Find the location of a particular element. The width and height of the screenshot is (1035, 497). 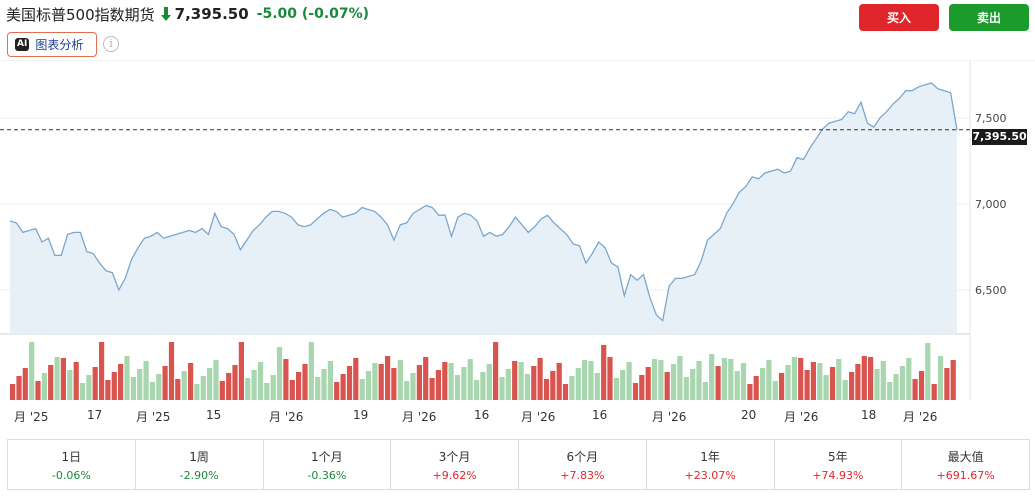

period-3m: 3个月 +9.62% is located at coordinates (455, 464).